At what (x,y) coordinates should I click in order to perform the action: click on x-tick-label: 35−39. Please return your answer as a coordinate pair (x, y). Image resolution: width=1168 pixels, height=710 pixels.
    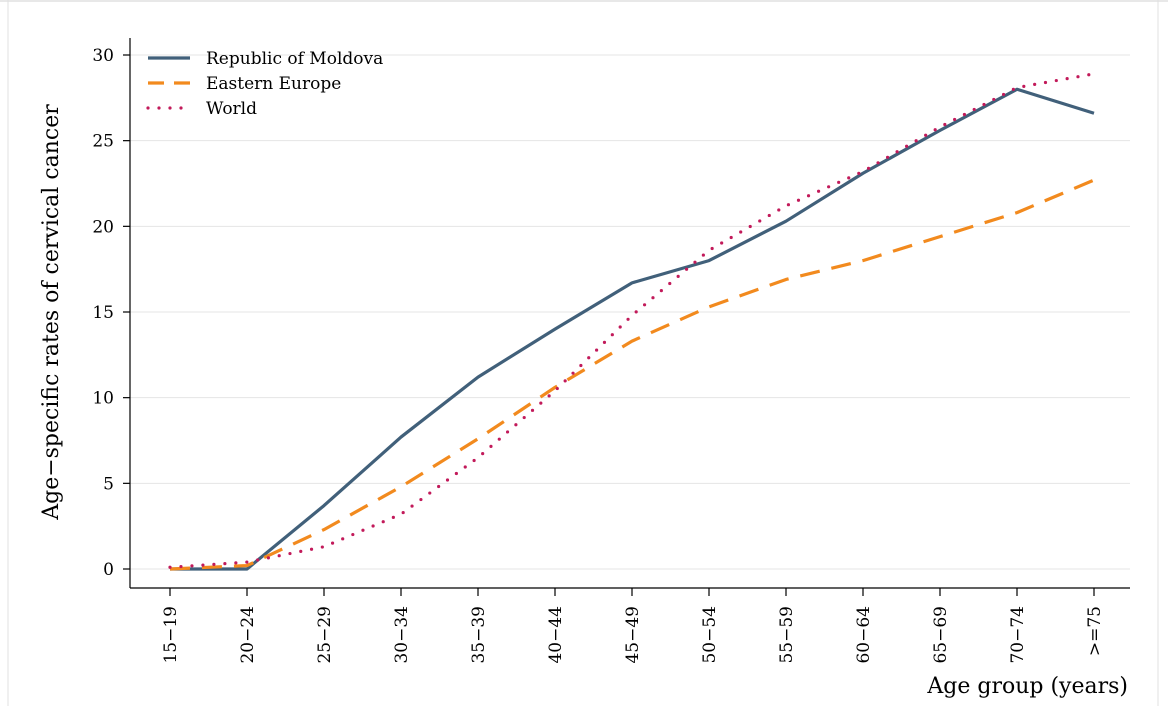
    Looking at the image, I should click on (479, 635).